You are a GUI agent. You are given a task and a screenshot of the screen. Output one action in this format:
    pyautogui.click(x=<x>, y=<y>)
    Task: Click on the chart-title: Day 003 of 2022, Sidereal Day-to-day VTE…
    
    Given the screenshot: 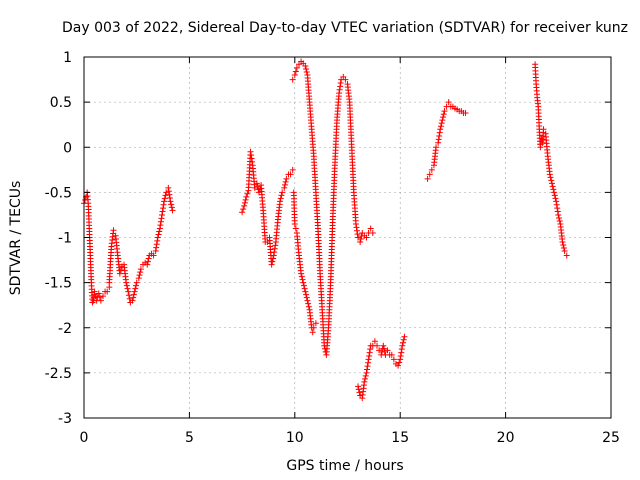 What is the action you would take?
    pyautogui.click(x=345, y=28)
    